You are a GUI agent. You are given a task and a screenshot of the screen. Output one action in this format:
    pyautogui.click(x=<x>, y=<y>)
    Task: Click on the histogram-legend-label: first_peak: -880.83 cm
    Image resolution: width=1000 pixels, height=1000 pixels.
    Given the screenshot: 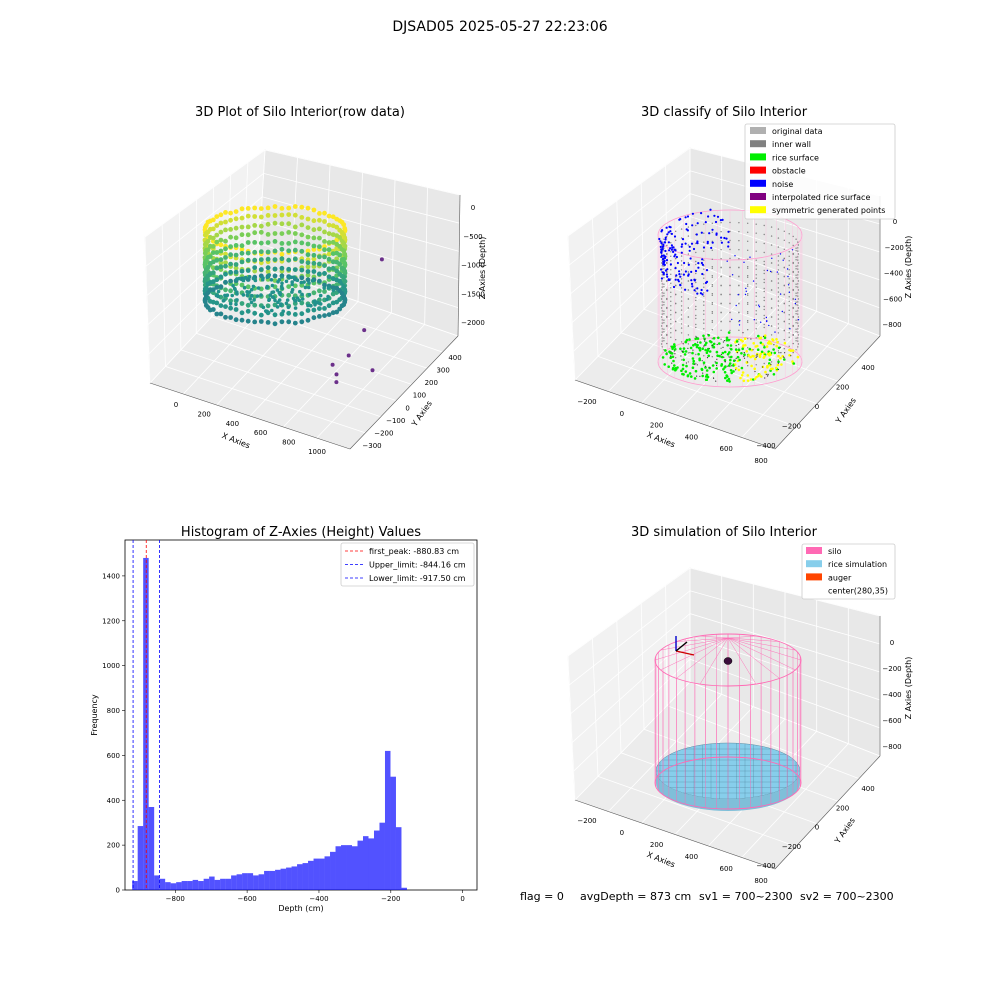 What is the action you would take?
    pyautogui.click(x=414, y=551)
    